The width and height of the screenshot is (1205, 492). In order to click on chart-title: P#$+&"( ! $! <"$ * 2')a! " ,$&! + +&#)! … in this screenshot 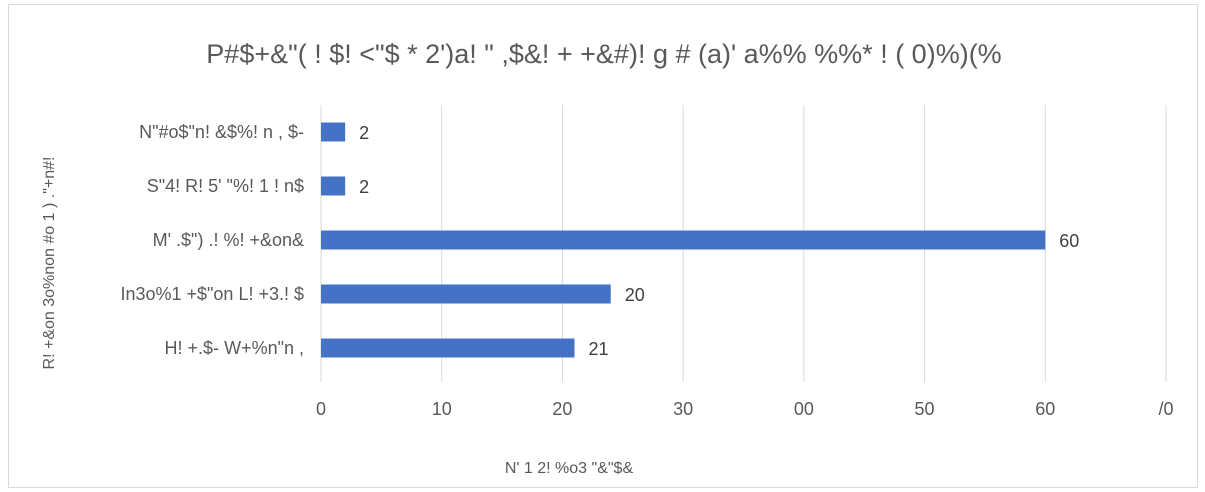, I will do `click(603, 54)`.